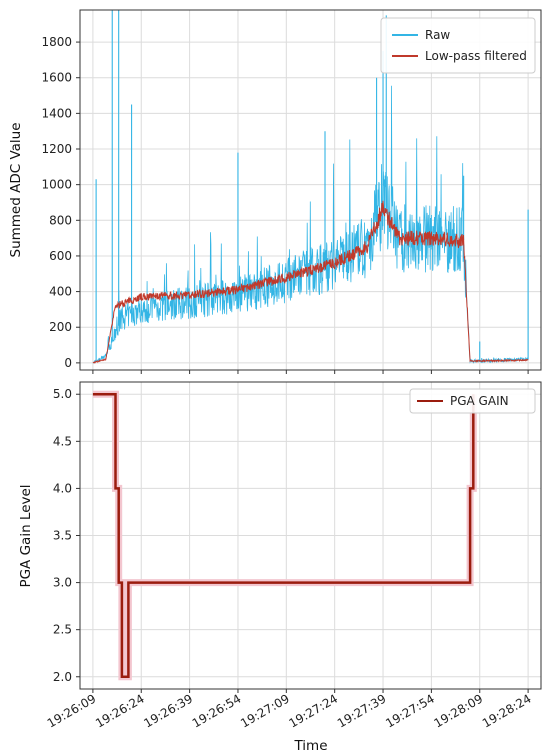 This screenshot has width=550, height=756. I want to click on top-legend: Raw Low-pass filtered, so click(458, 45).